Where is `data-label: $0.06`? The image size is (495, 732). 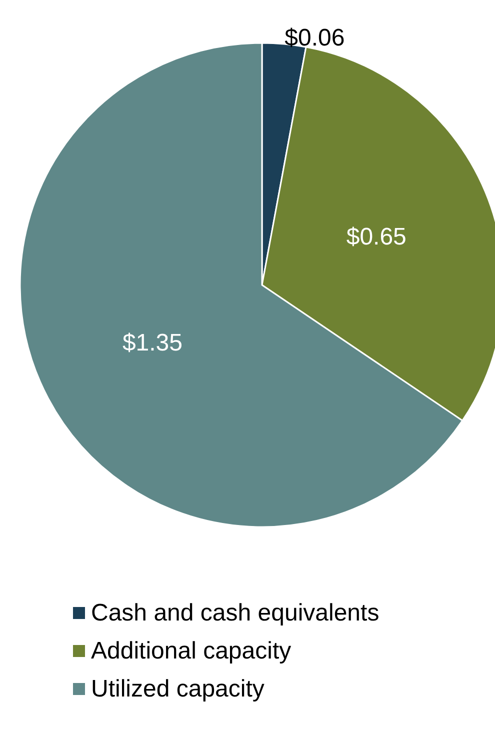
data-label: $0.06 is located at coordinates (314, 38).